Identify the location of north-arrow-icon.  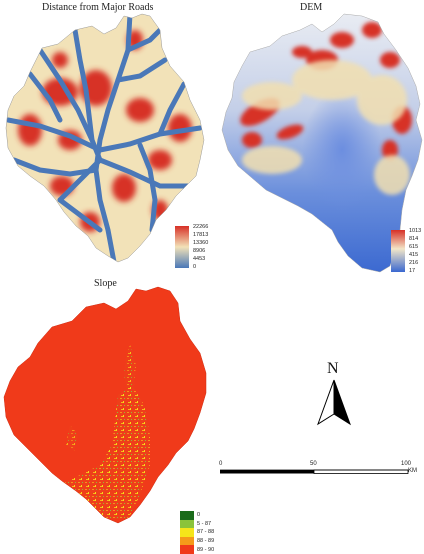
(334, 402).